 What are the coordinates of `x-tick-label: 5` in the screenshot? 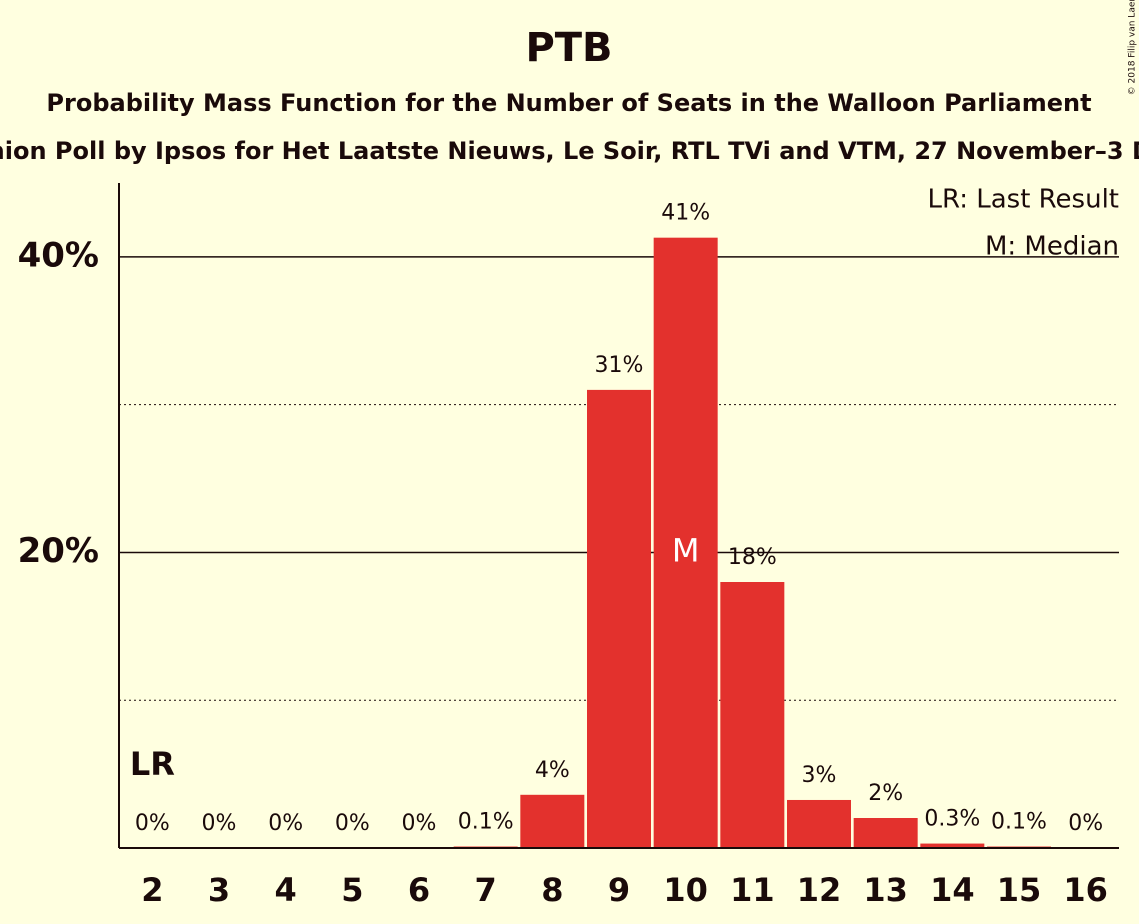 It's located at (352, 890).